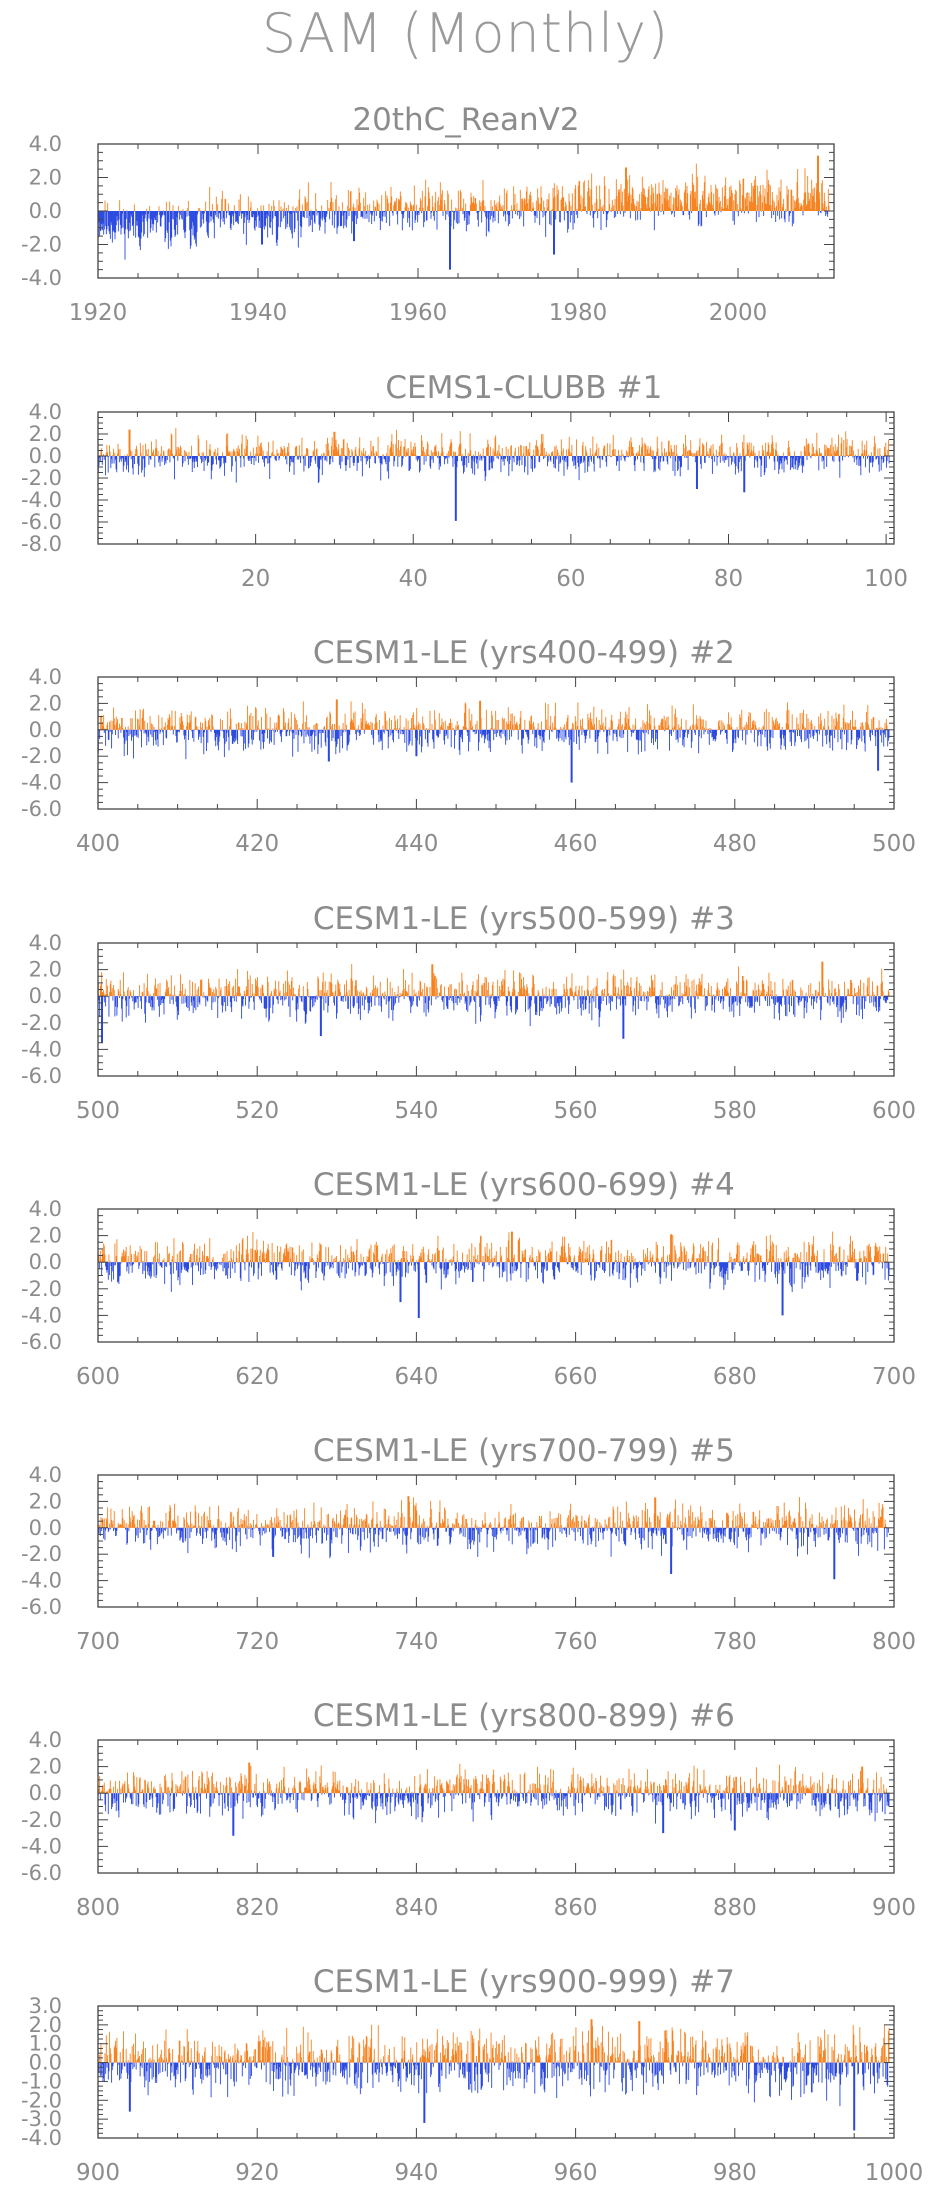 The height and width of the screenshot is (2199, 931). Describe the element at coordinates (496, 653) in the screenshot. I see `chart-title: CESM1-LE (yrs400-499)` at that location.